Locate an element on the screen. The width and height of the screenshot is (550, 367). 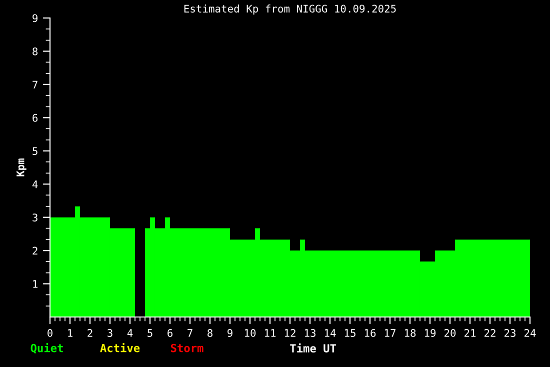
x-tick-label: 0 is located at coordinates (50, 333).